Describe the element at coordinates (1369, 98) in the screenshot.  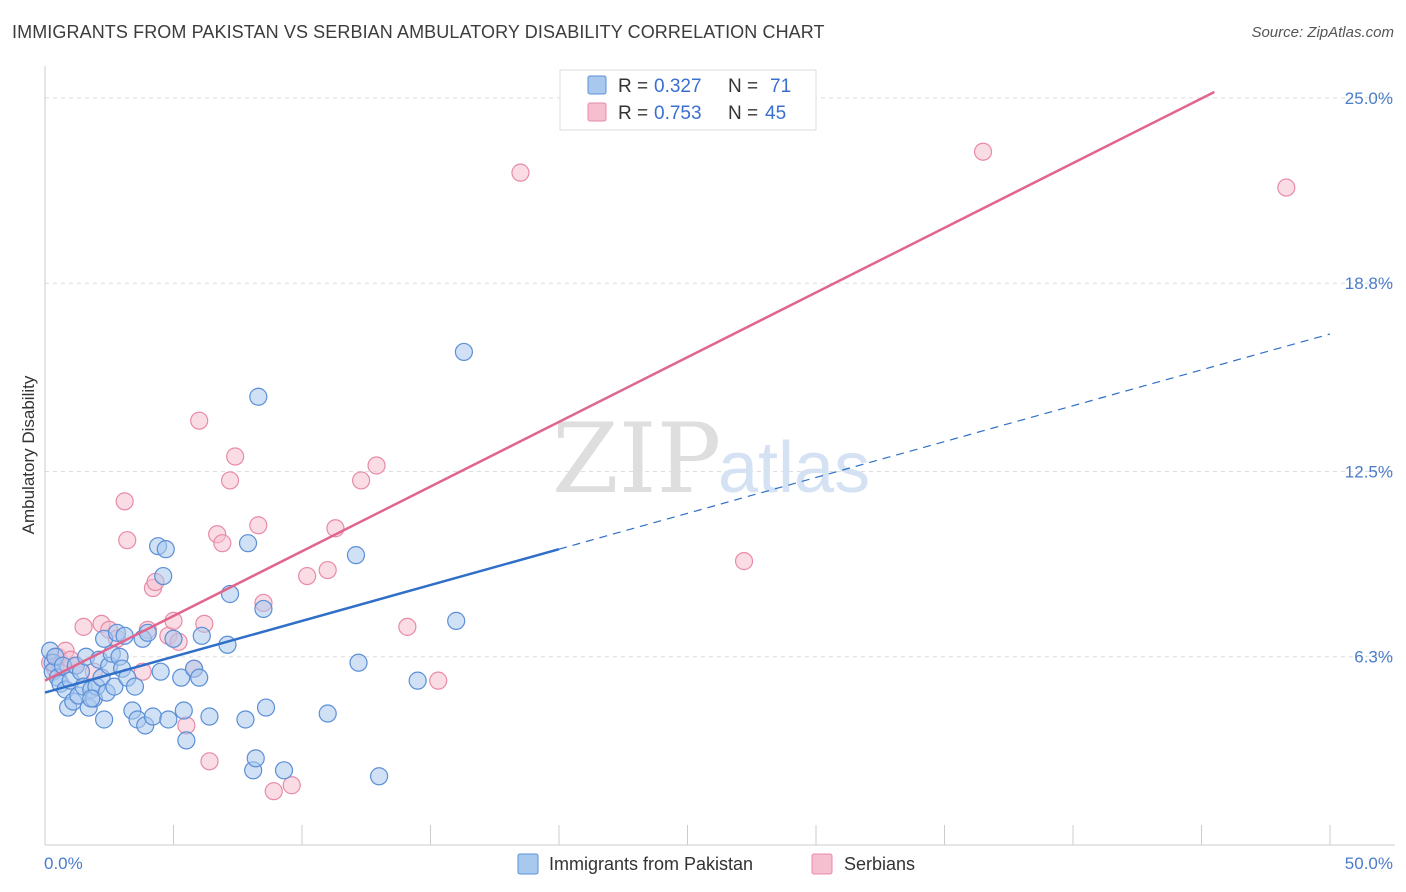
I see `y-tick-label: 25.0%` at that location.